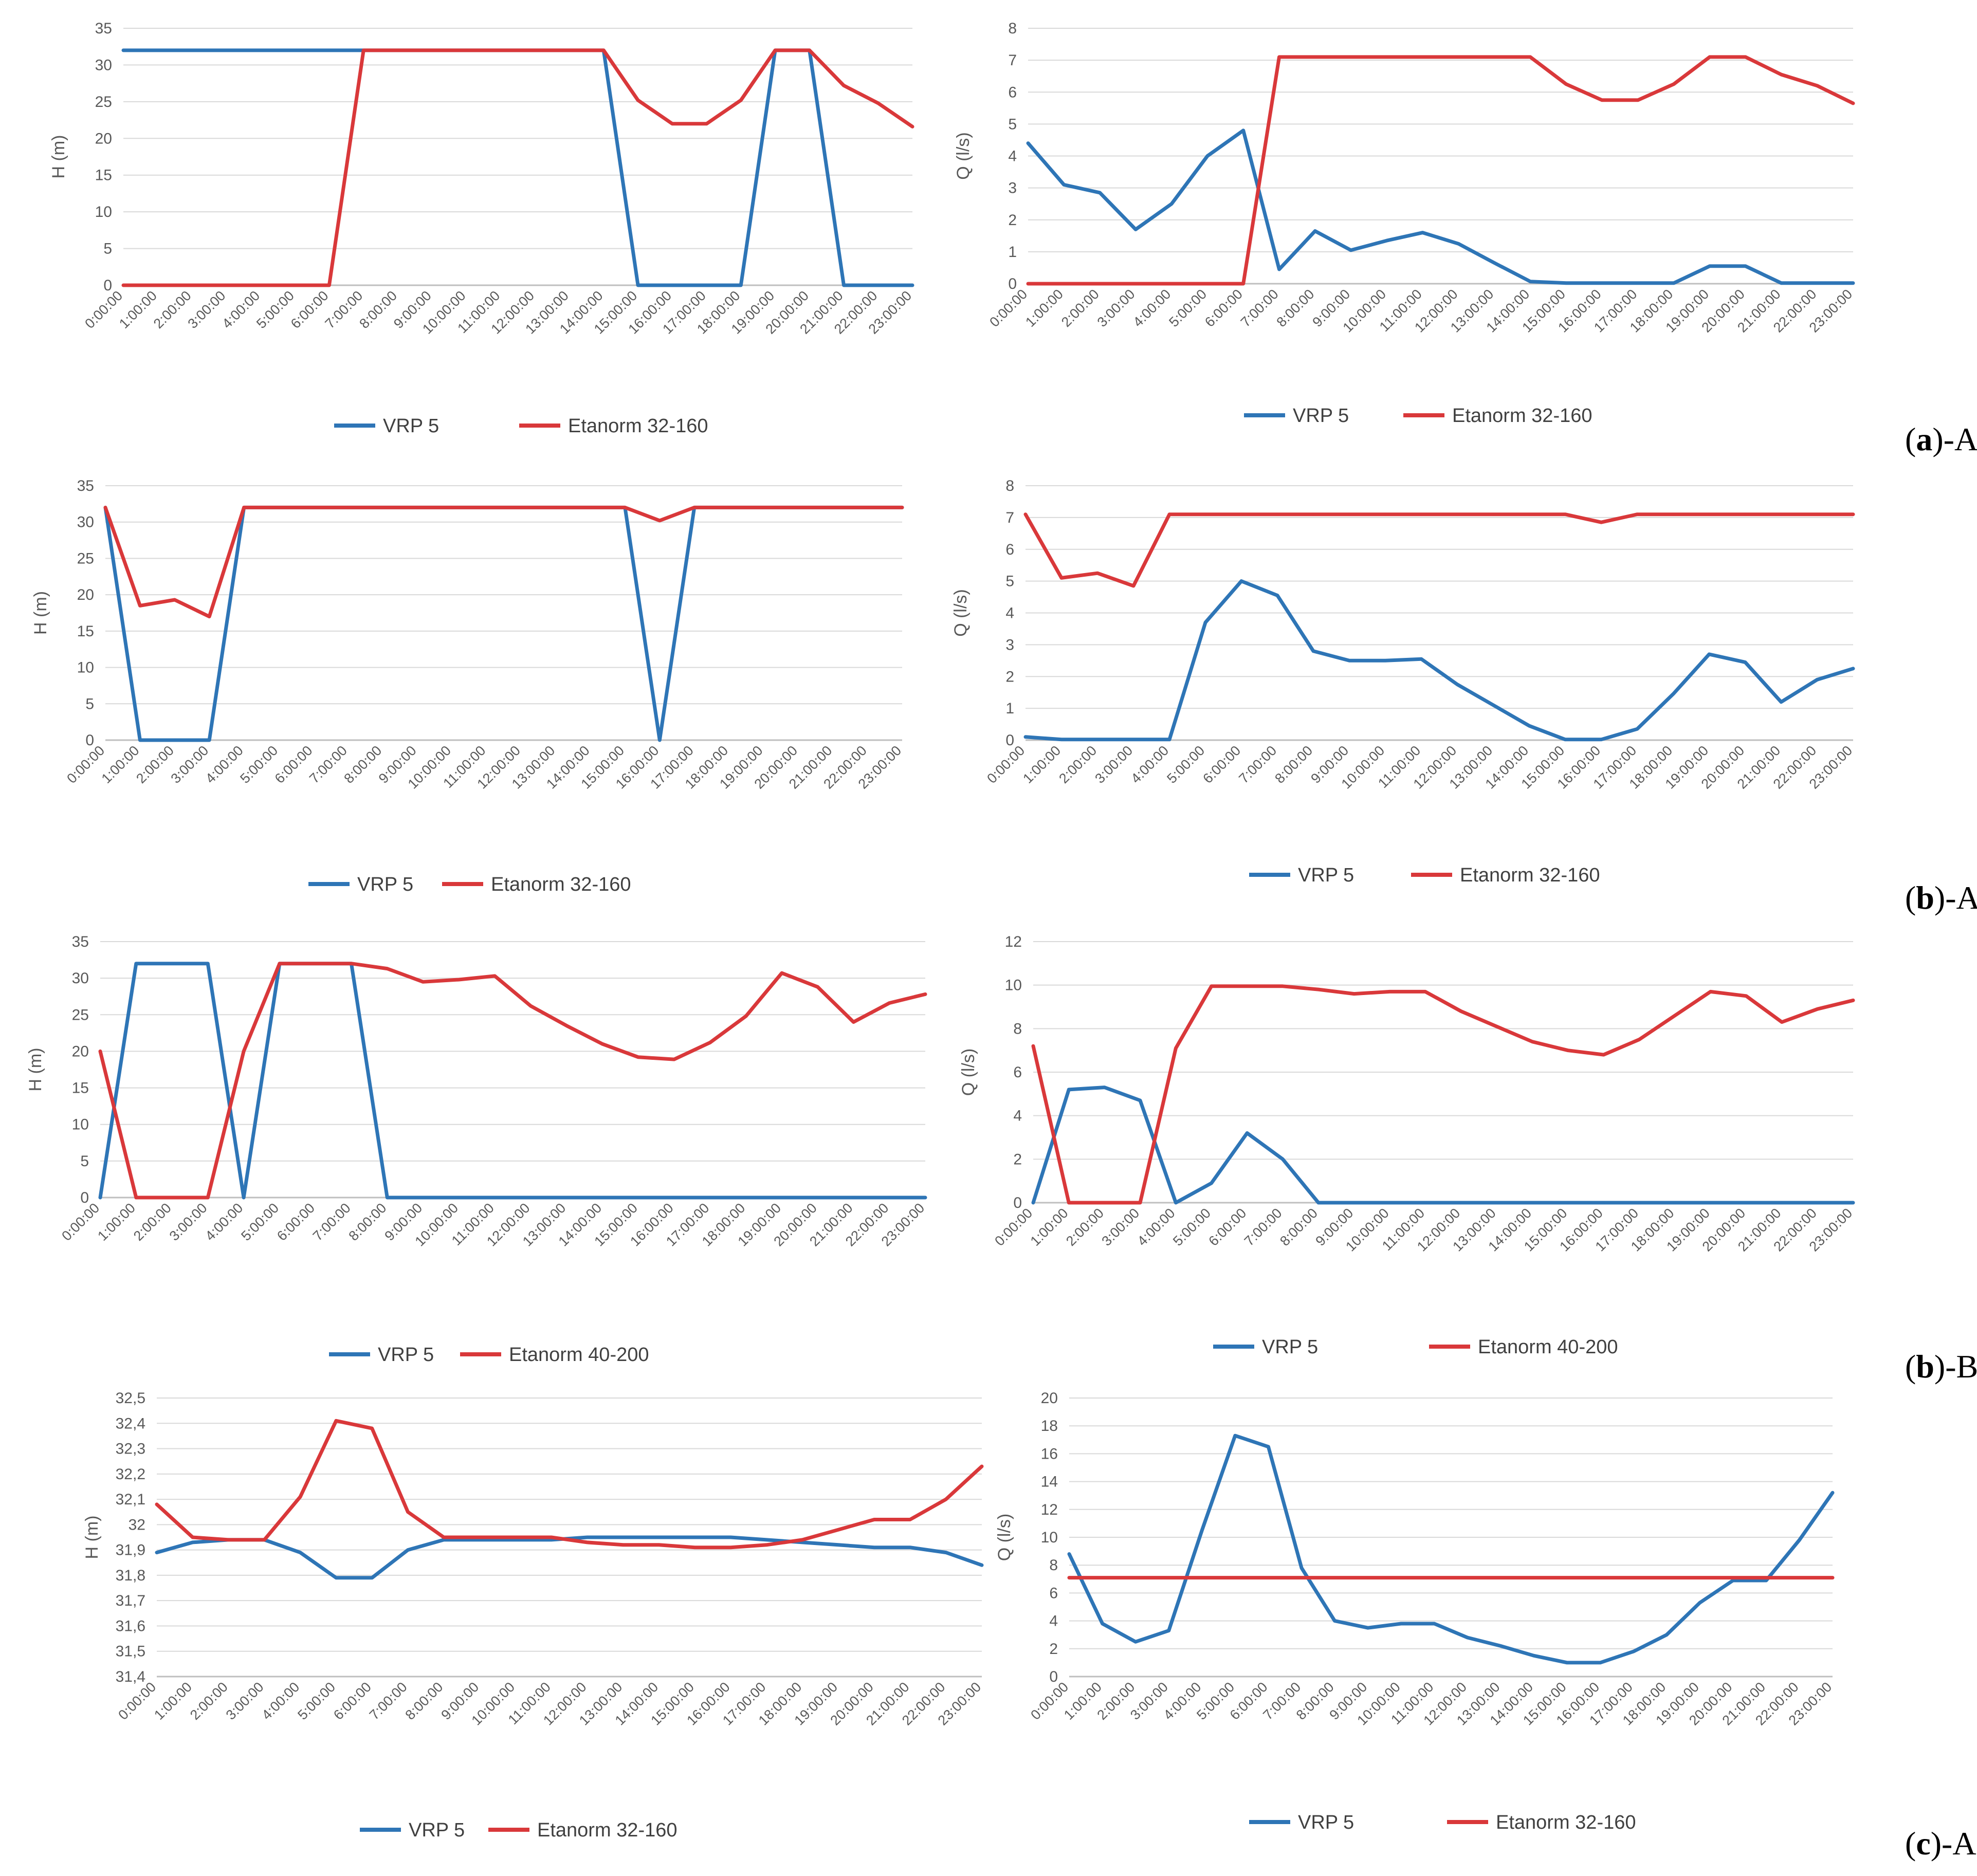  What do you see at coordinates (130, 1676) in the screenshot?
I see `y-tick-label: 31,4` at bounding box center [130, 1676].